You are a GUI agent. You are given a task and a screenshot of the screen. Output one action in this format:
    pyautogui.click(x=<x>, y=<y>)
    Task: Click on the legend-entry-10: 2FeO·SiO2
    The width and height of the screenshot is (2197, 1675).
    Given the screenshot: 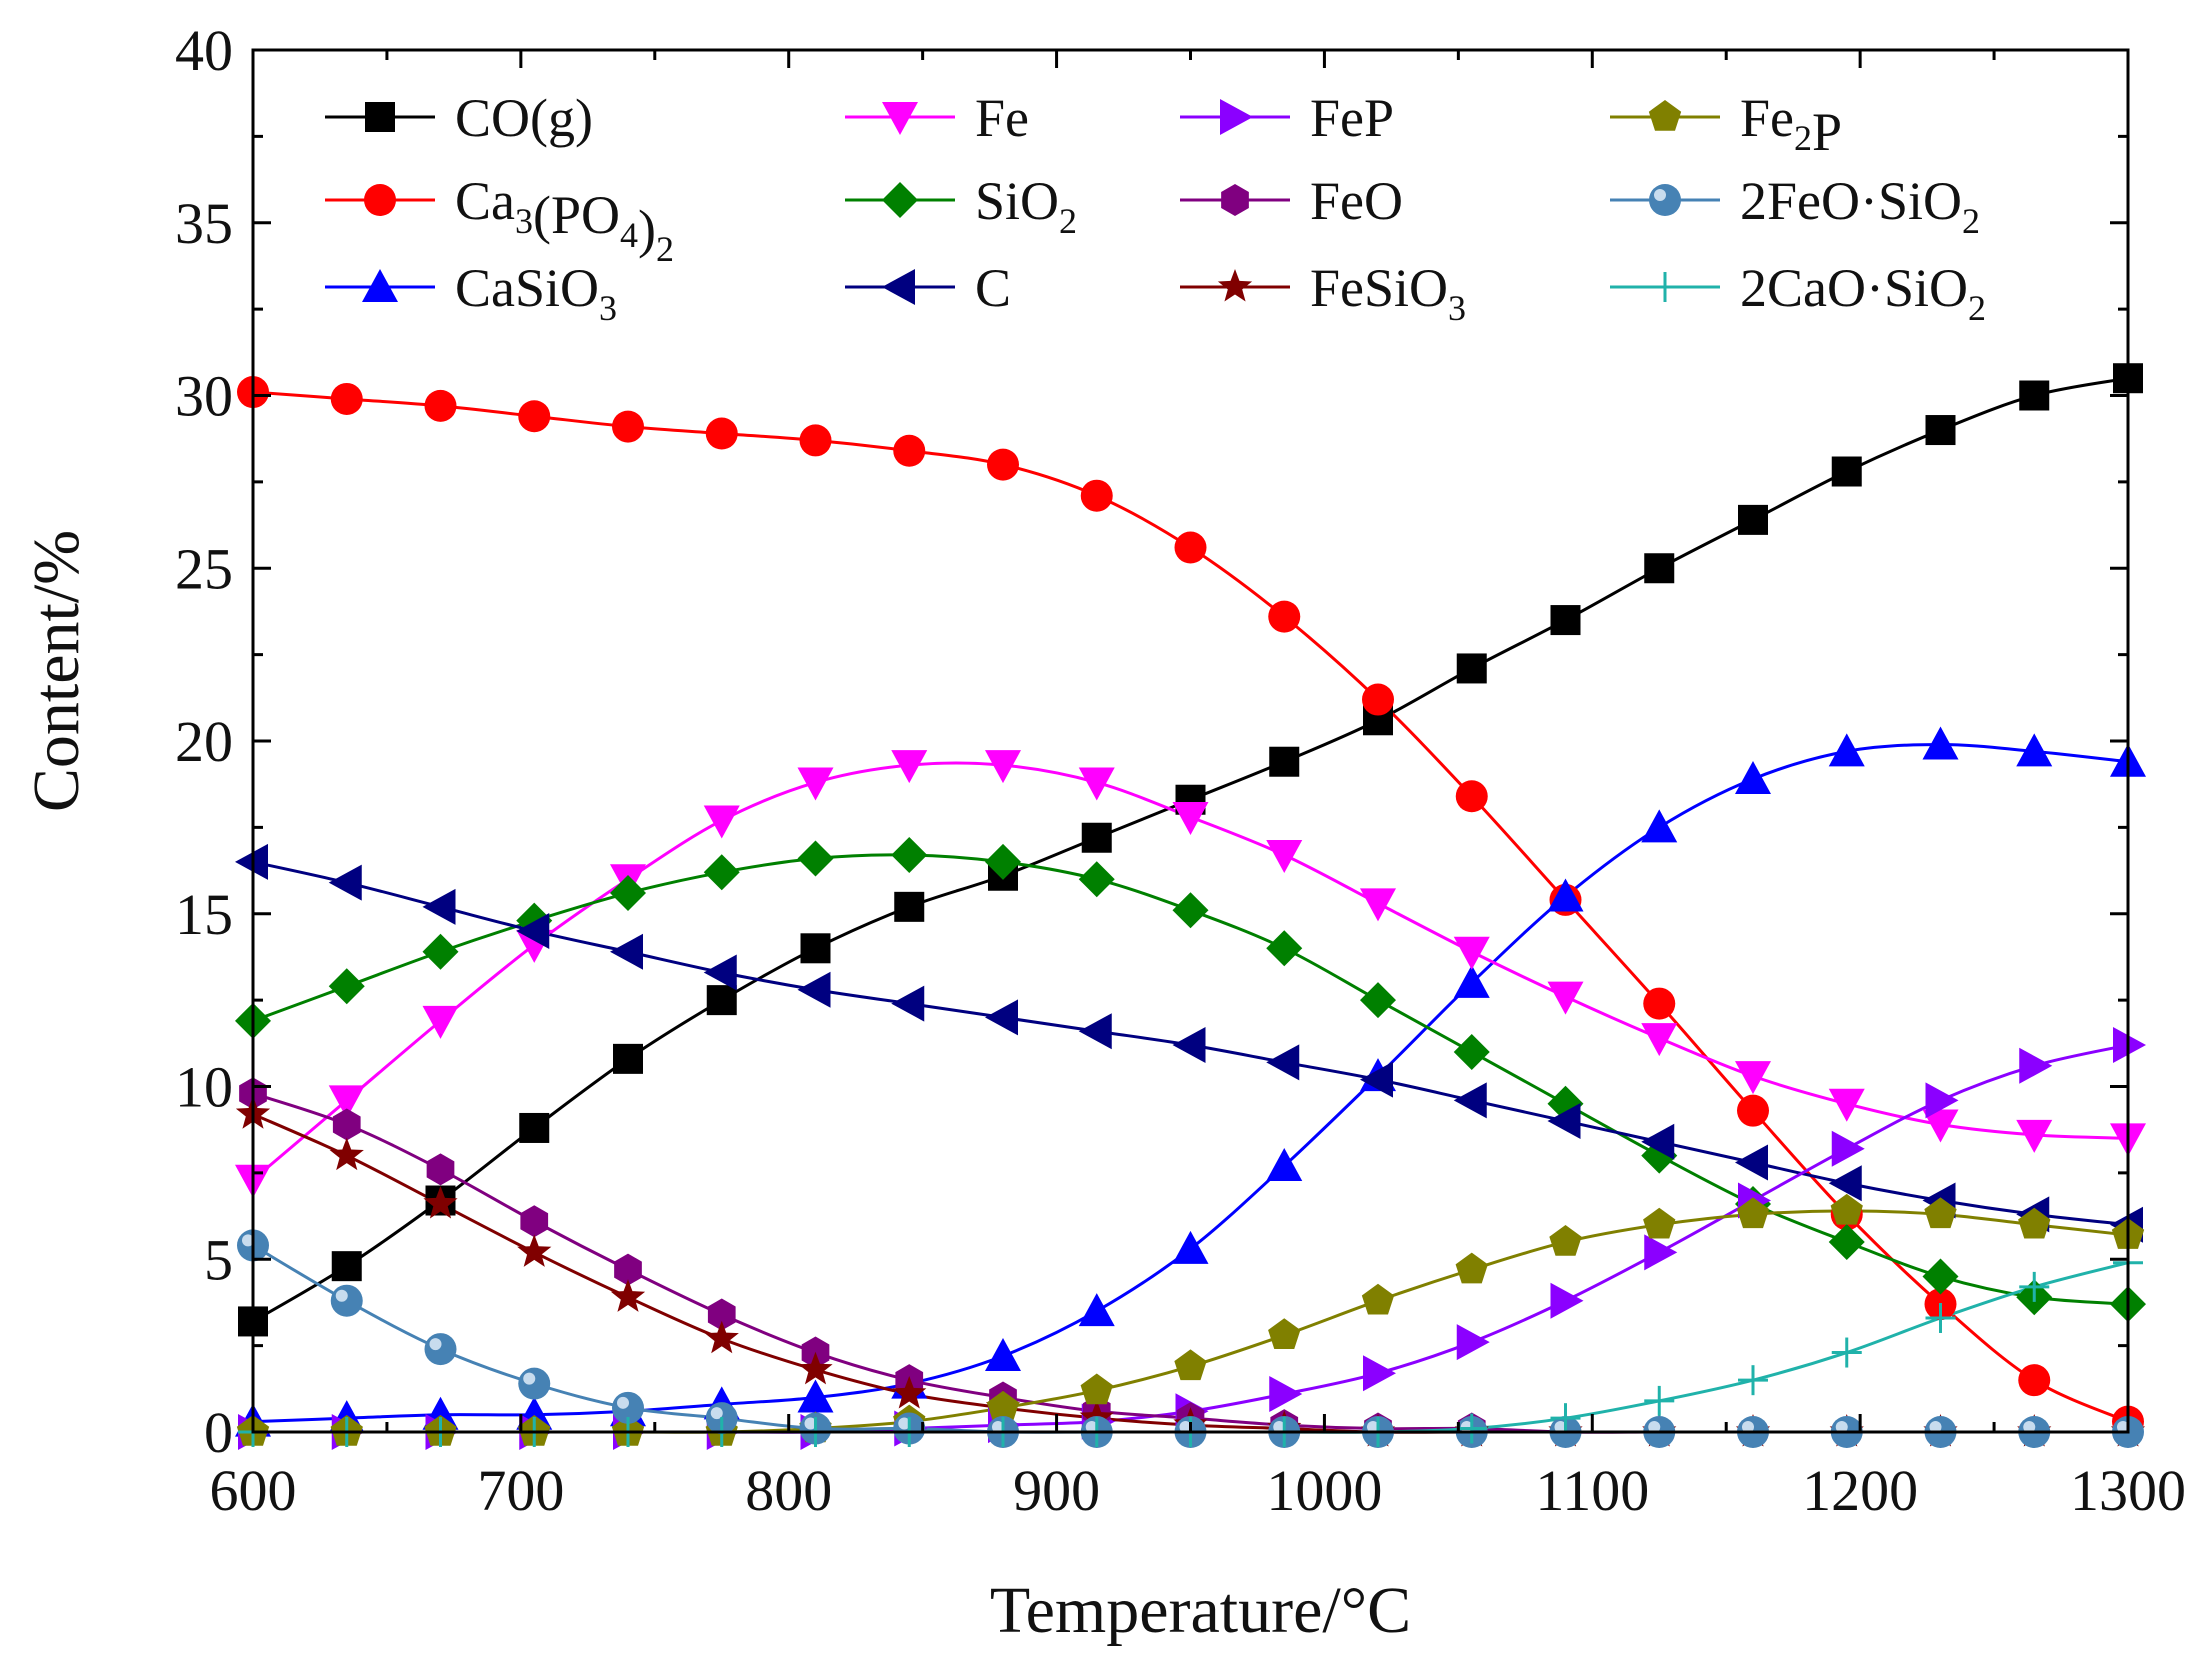 What is the action you would take?
    pyautogui.click(x=1795, y=206)
    